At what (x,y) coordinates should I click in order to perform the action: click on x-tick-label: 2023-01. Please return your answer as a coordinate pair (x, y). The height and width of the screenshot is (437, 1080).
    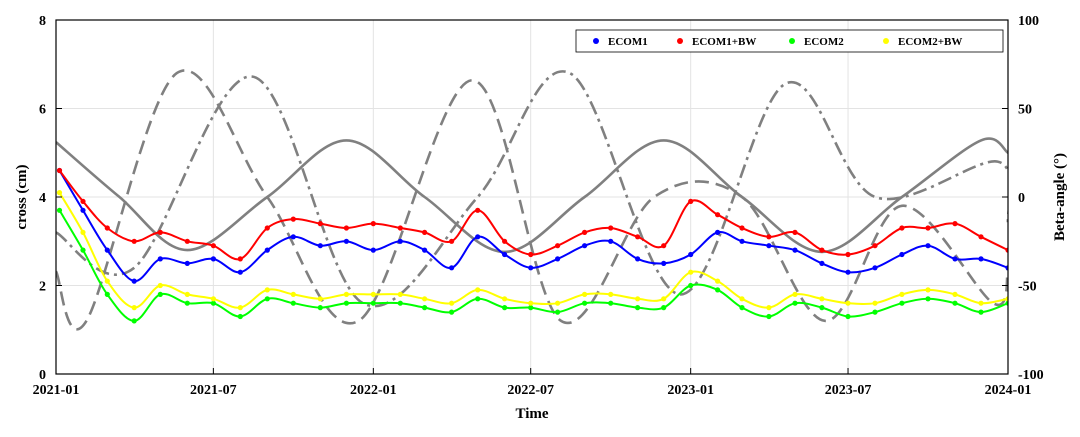
    Looking at the image, I should click on (690, 390).